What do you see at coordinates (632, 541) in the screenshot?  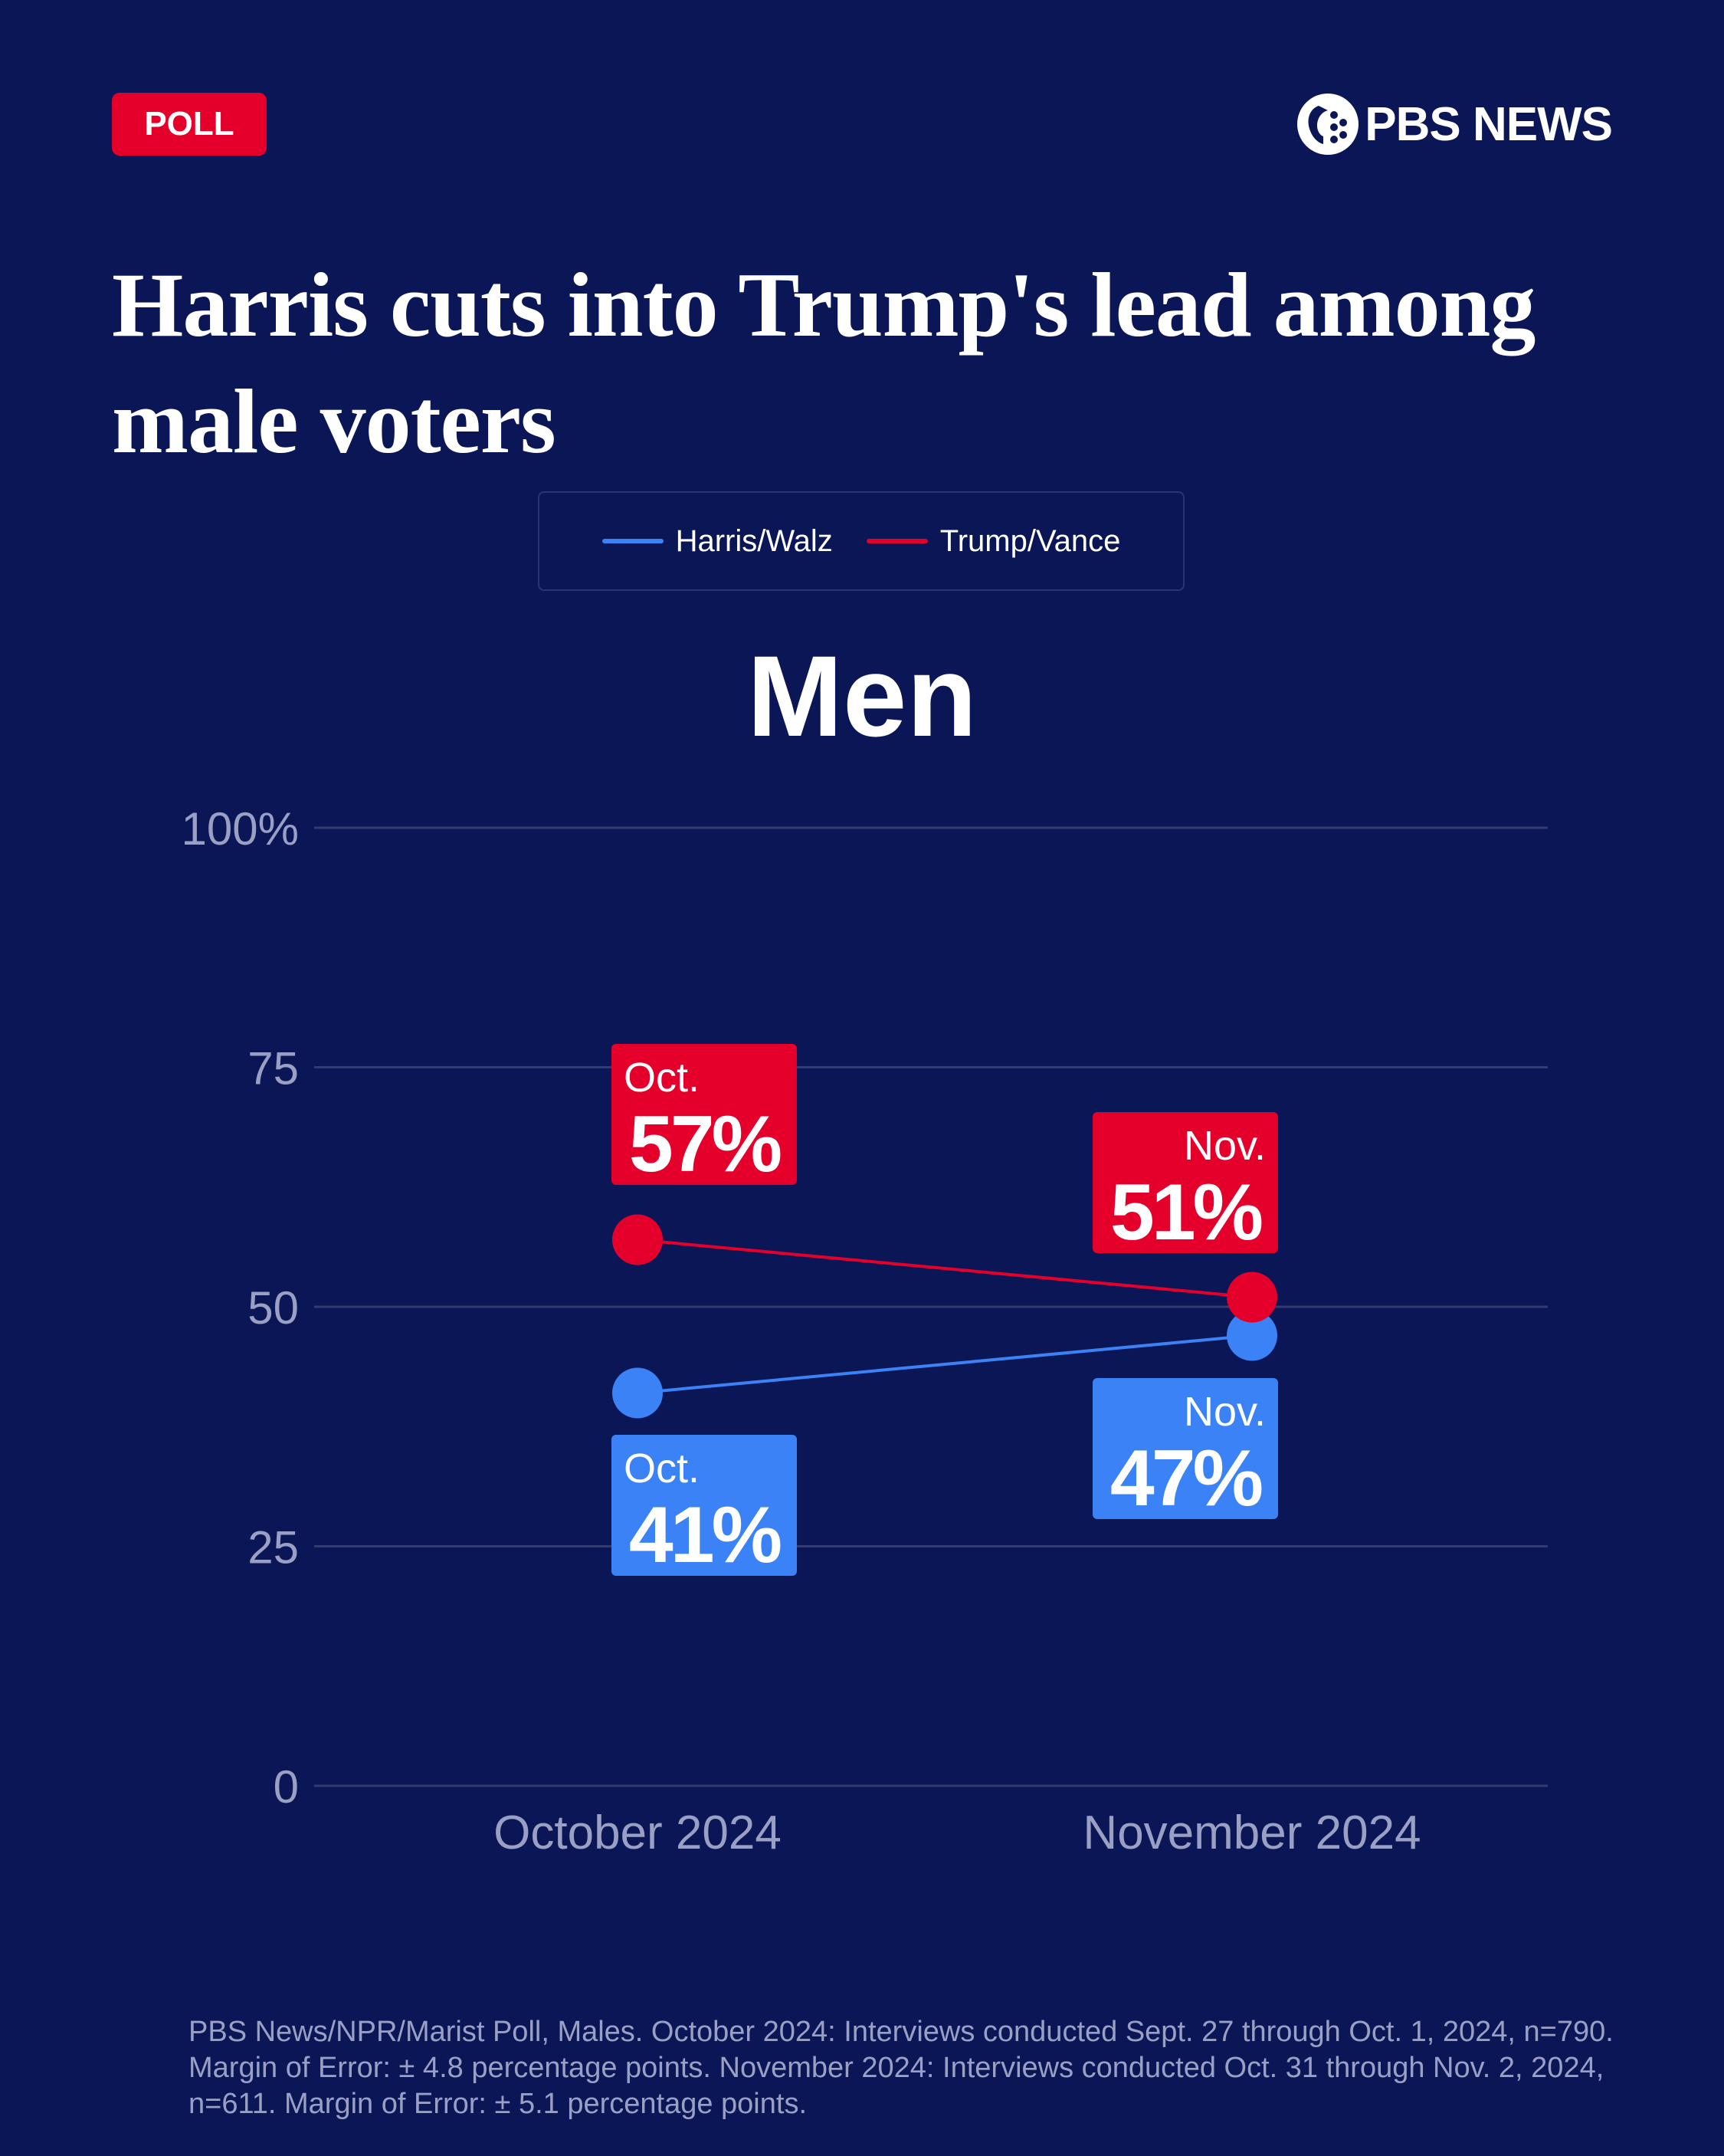 I see `legend-swatch-harris` at bounding box center [632, 541].